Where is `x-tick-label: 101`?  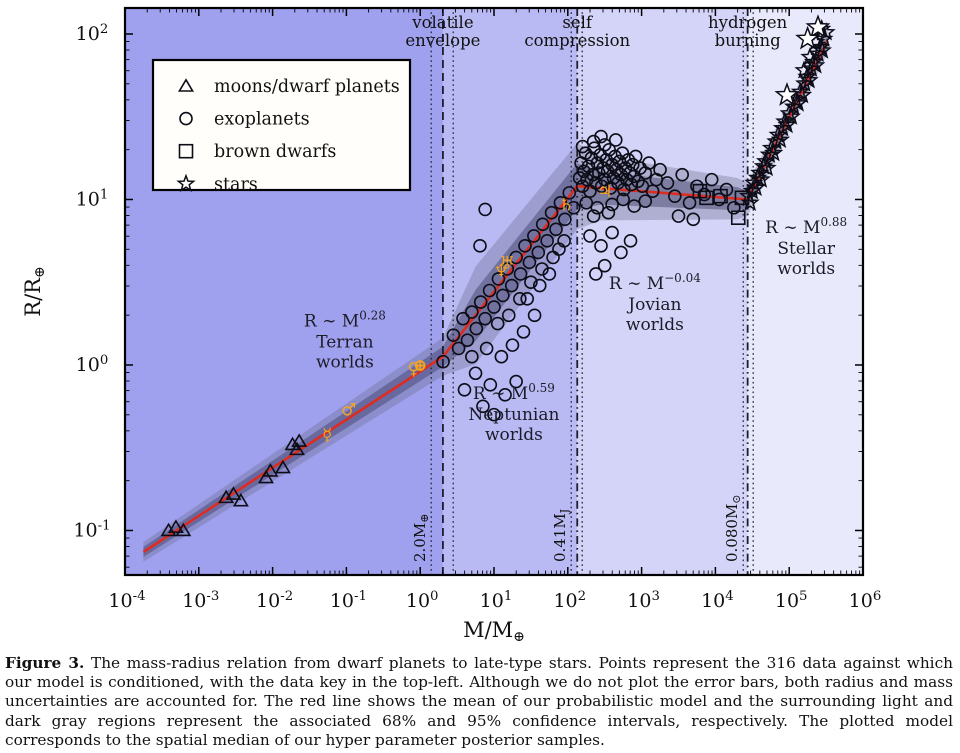
x-tick-label: 101 is located at coordinates (496, 600).